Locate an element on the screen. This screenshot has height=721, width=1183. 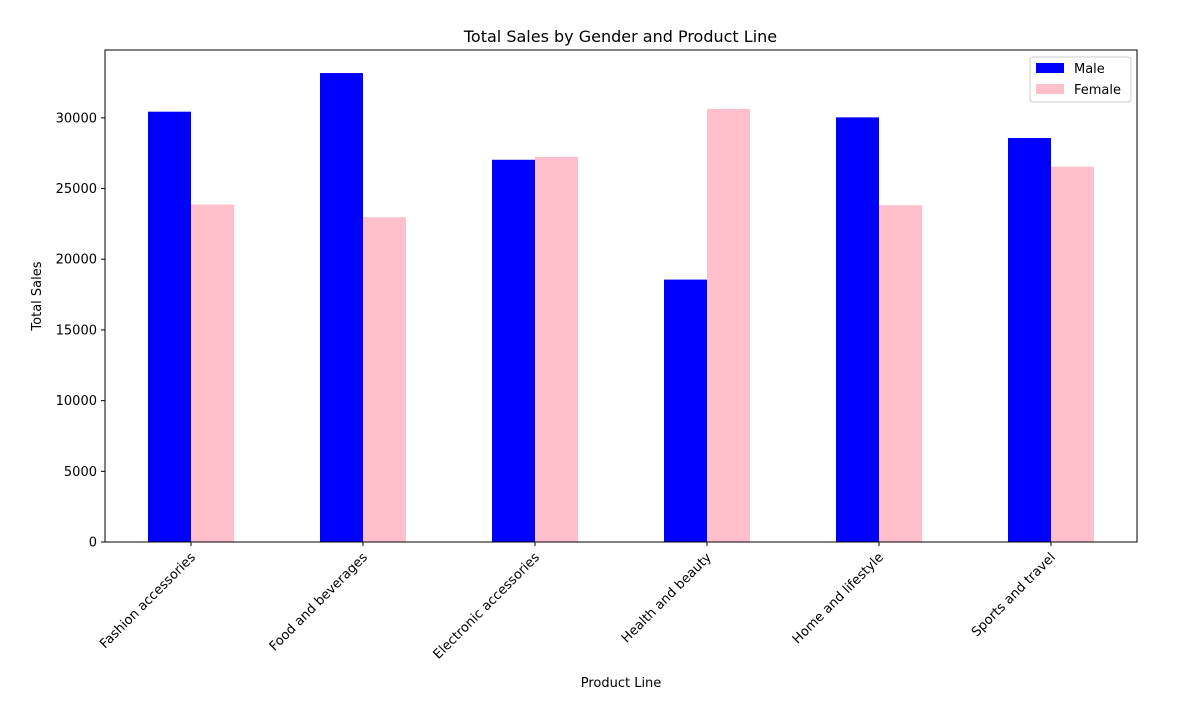
y-tick-label: 20000 is located at coordinates (76, 260).